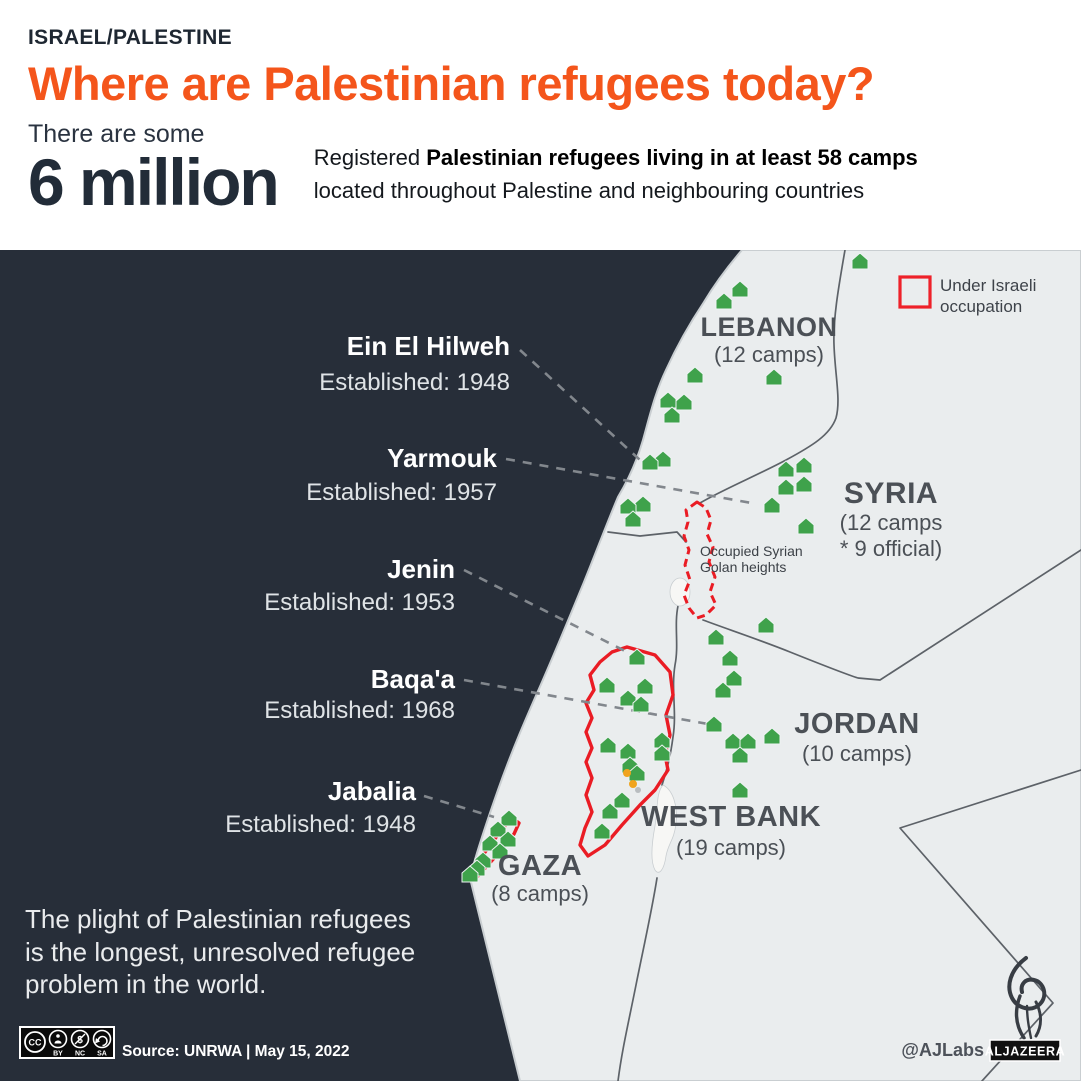  I want to click on legend-line1: Under Israeli, so click(988, 285).